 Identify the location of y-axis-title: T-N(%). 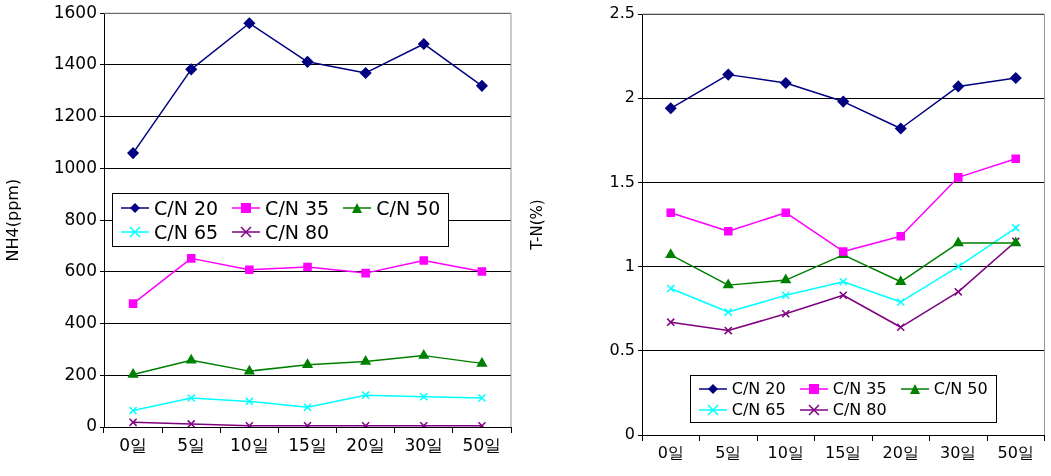
(536, 225).